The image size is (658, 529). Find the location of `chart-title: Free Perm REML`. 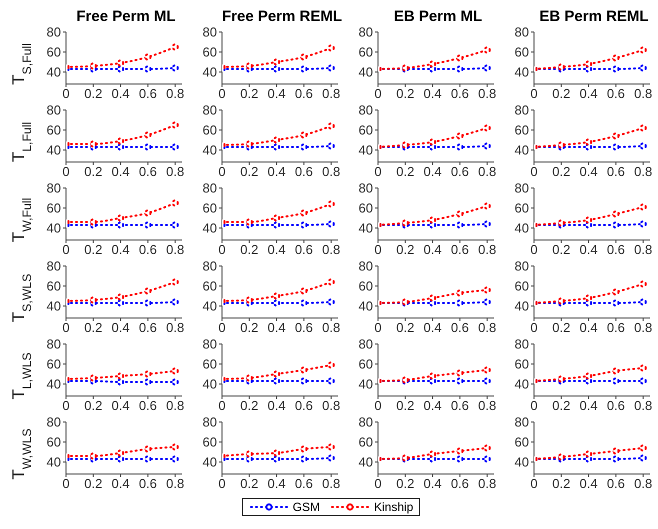

chart-title: Free Perm REML is located at coordinates (282, 17).